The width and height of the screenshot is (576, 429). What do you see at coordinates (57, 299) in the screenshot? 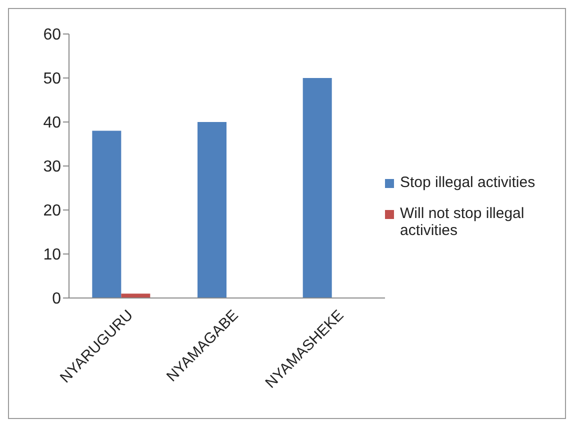
I see `y-tick-label: 0` at bounding box center [57, 299].